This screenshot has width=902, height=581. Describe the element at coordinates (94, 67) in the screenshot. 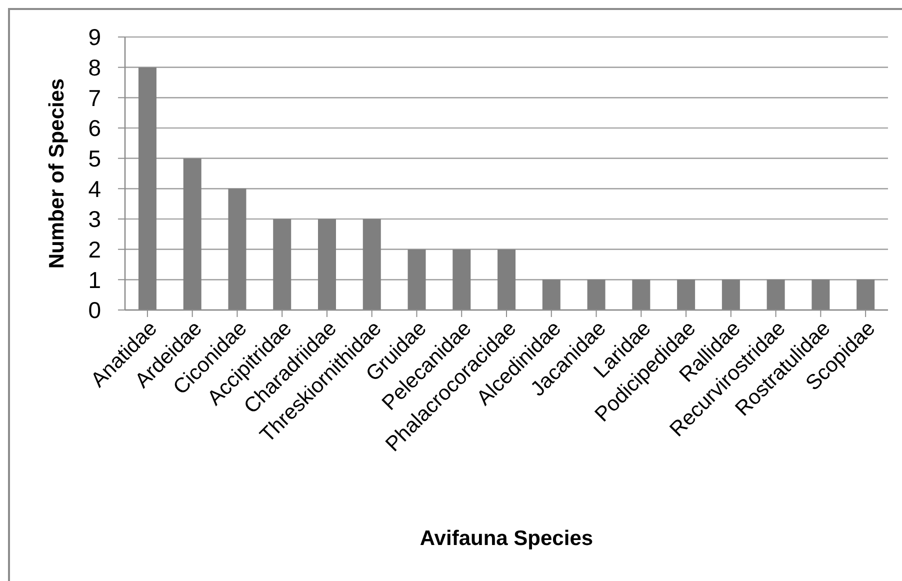

I see `y-tick-label: 8` at that location.